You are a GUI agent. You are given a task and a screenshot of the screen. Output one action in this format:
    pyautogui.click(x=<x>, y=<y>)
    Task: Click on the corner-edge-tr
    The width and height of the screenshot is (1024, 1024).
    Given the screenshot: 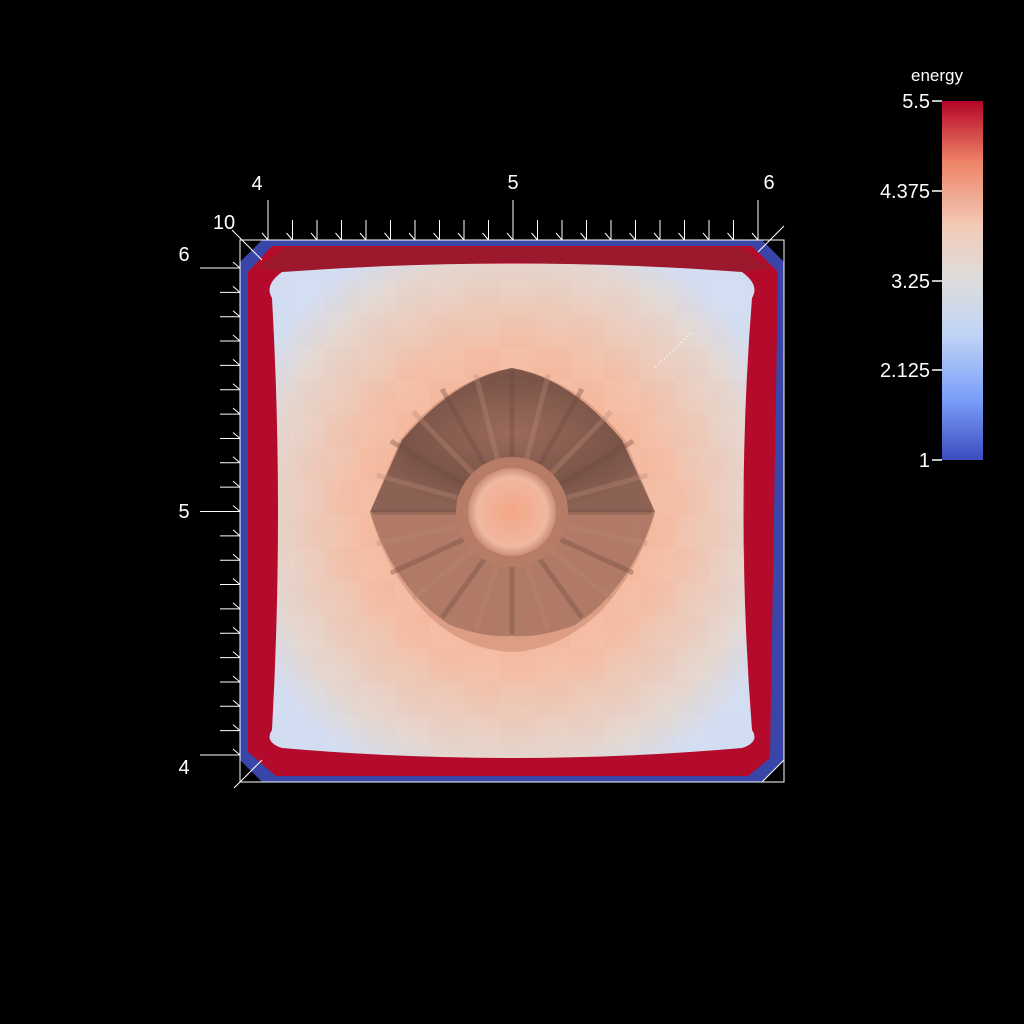 What is the action you would take?
    pyautogui.click(x=771, y=239)
    